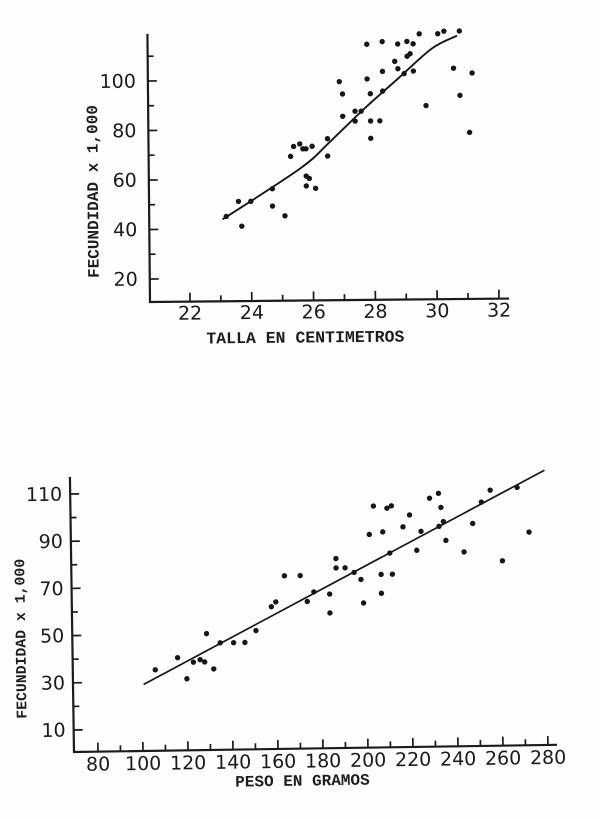 The width and height of the screenshot is (600, 819). What do you see at coordinates (52, 636) in the screenshot?
I see `svg-text: 50` at bounding box center [52, 636].